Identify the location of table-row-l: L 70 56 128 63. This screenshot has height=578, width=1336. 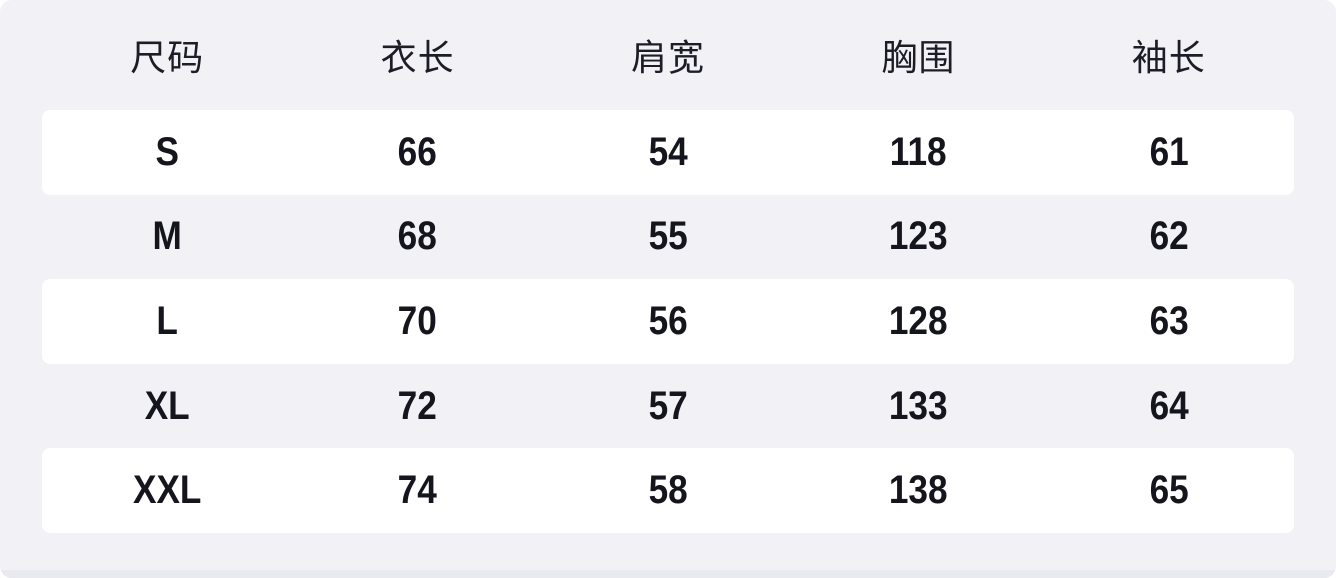
(668, 321).